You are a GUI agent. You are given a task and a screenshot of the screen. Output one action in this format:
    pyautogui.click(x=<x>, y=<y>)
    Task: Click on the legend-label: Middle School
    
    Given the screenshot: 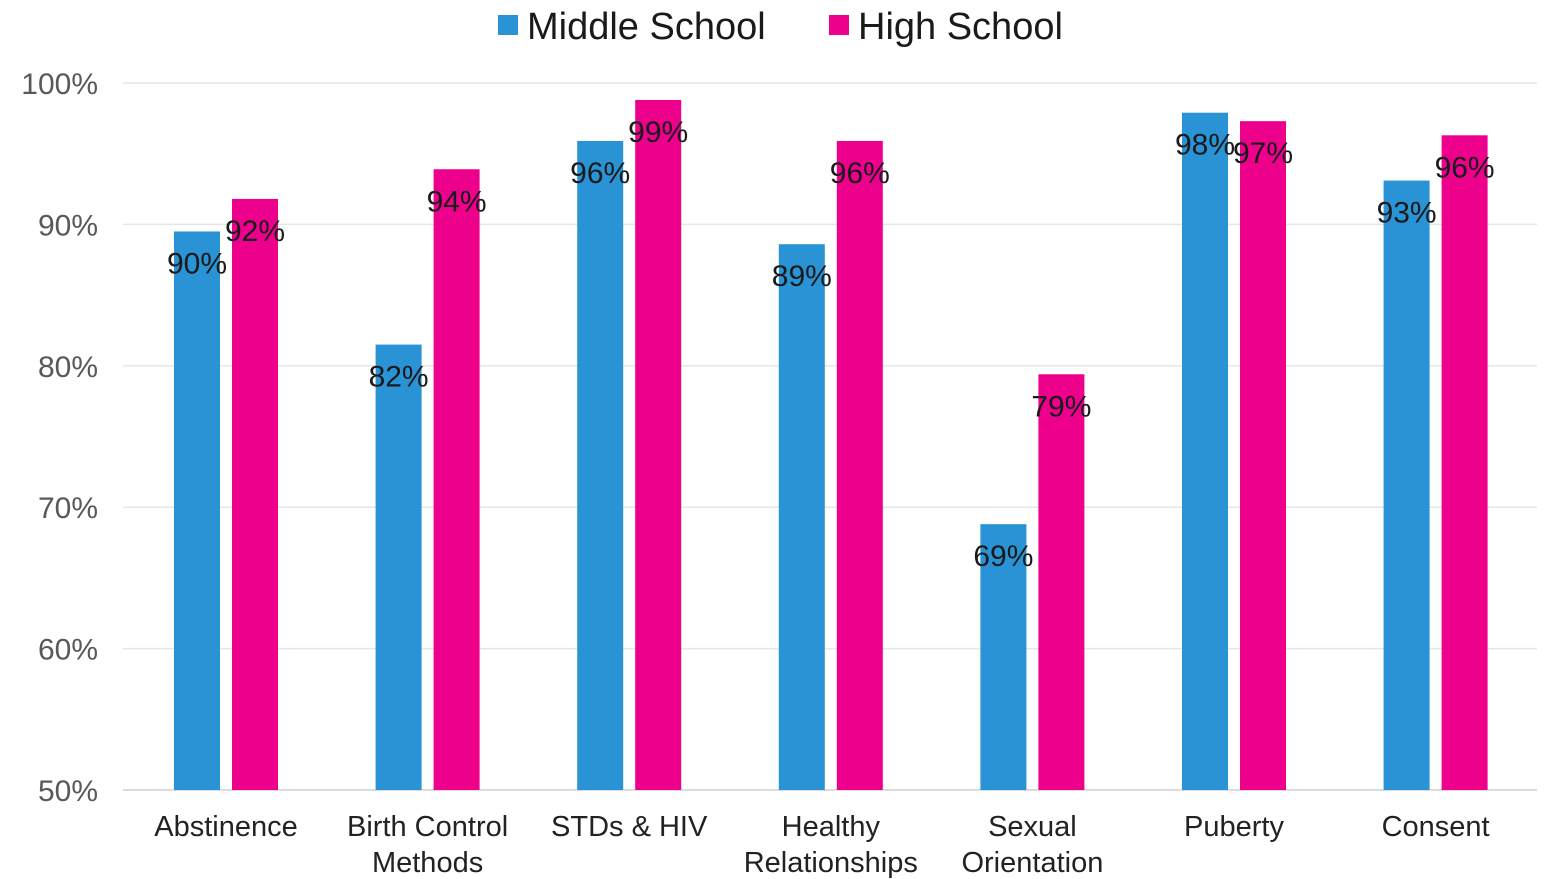 What is the action you would take?
    pyautogui.click(x=646, y=27)
    